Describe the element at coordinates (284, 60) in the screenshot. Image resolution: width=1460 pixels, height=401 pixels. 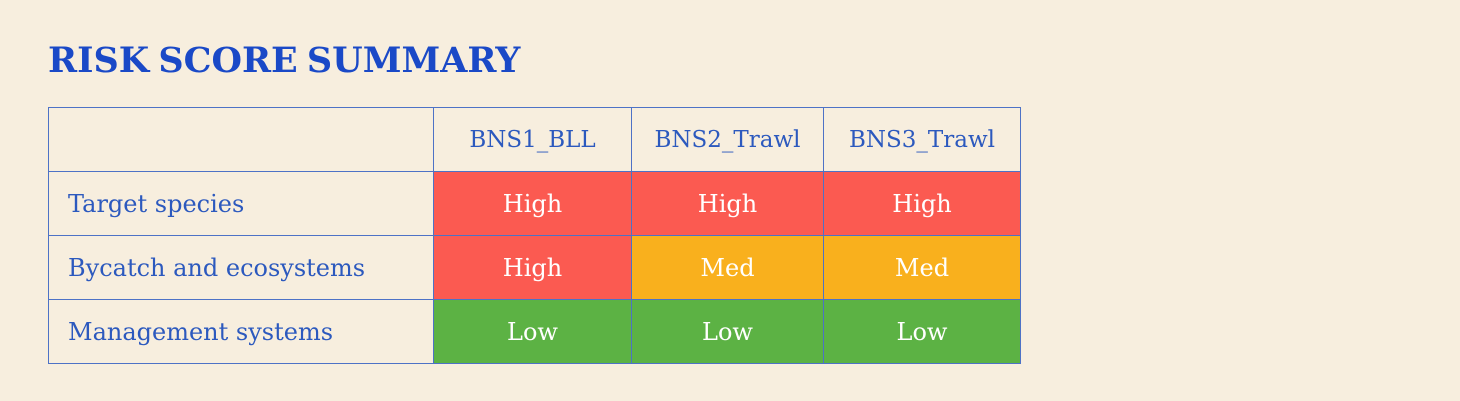
I see `page-title: RISK SCORE SUMMARY` at that location.